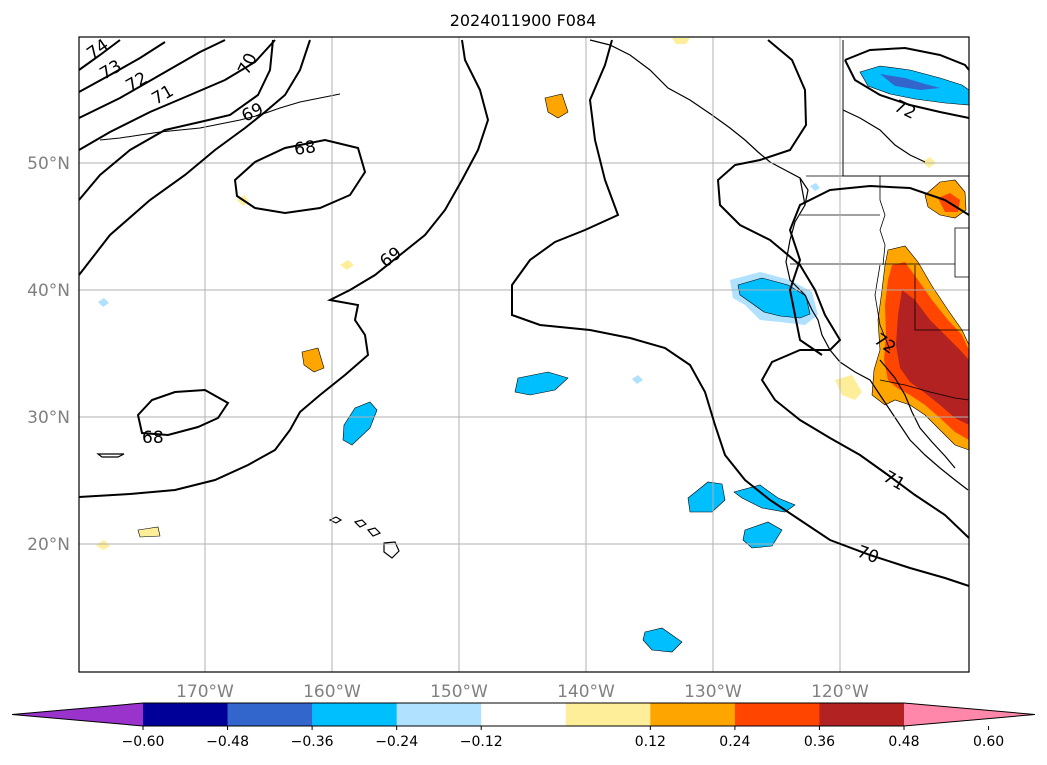  Describe the element at coordinates (103, 302) in the screenshot. I see `negative-spot-a` at that location.